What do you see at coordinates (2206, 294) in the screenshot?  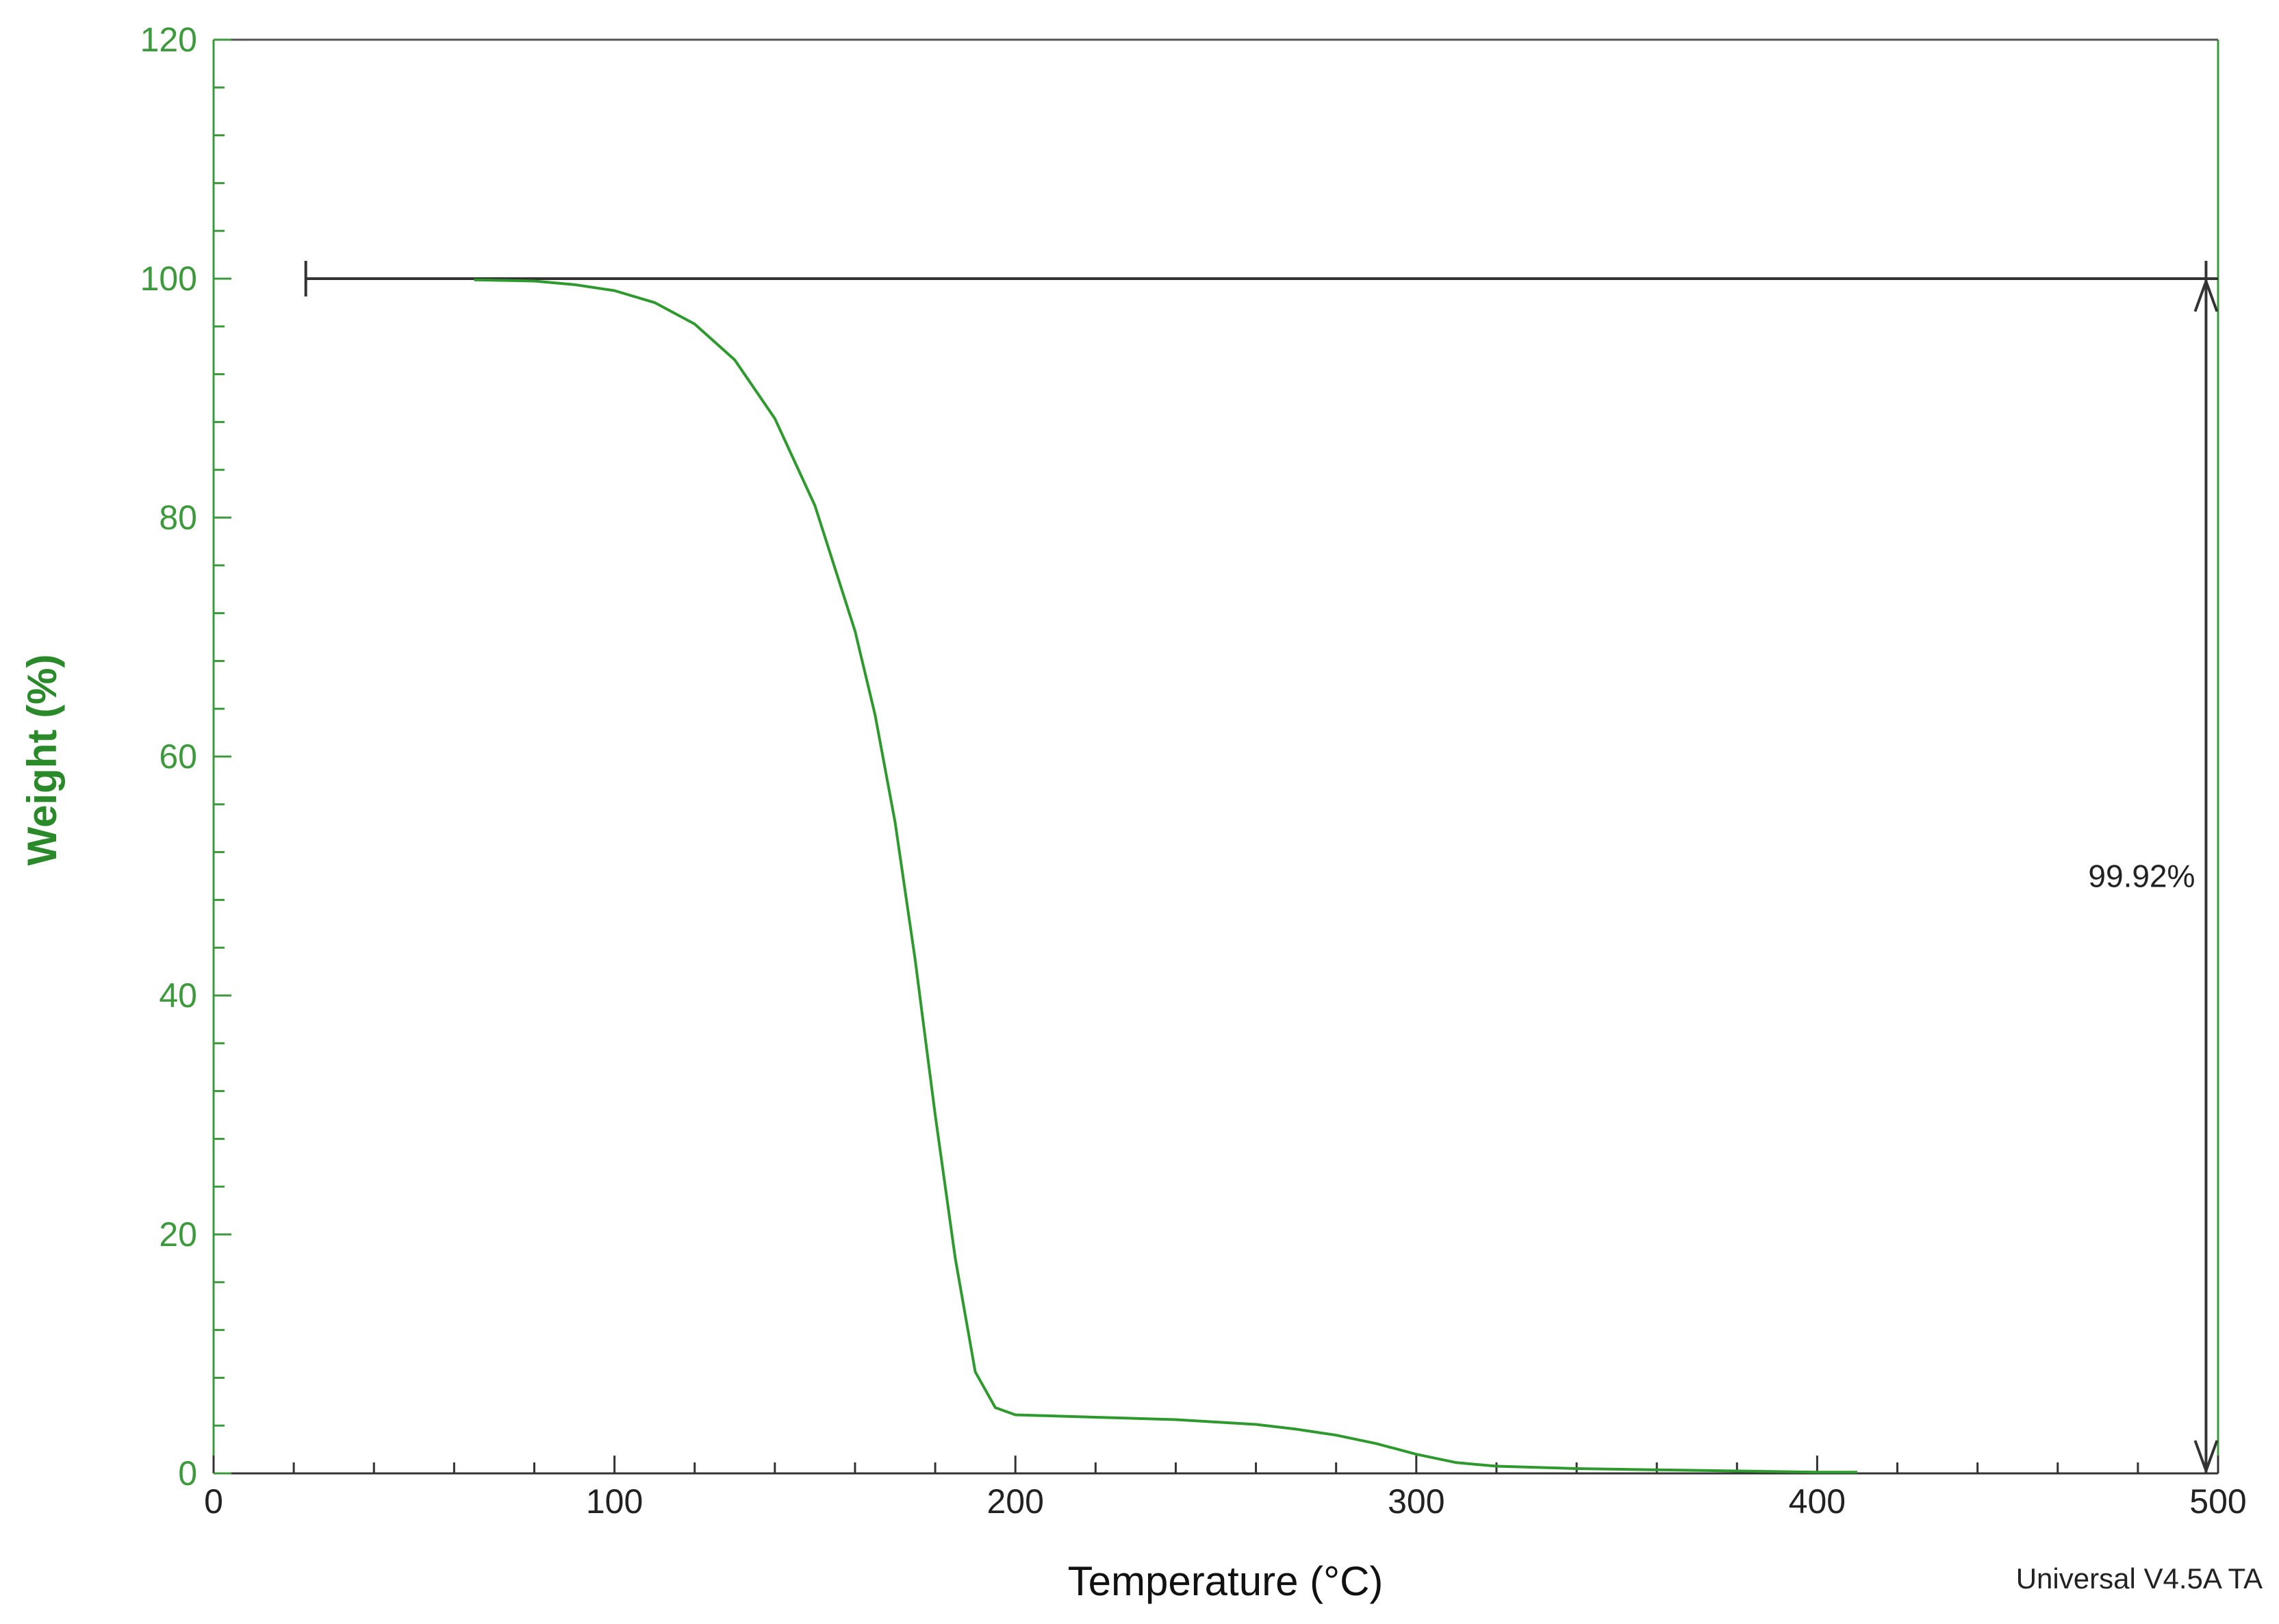 I see `arrow-head-up` at bounding box center [2206, 294].